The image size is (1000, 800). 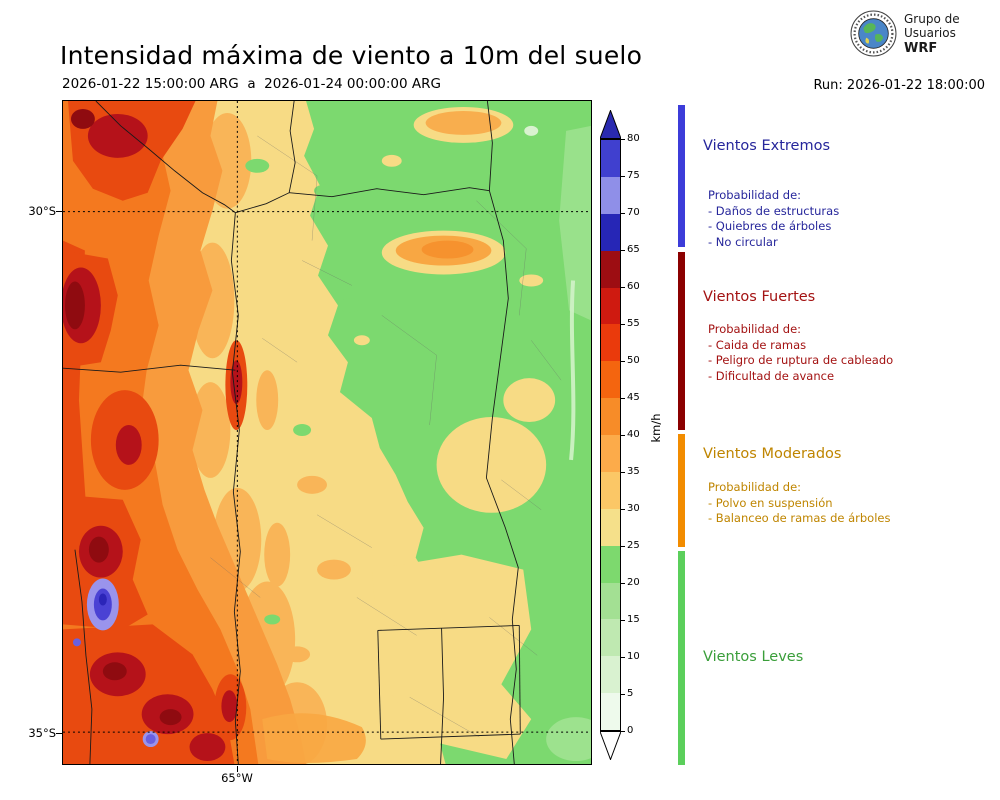 I want to click on colorbar-tick-label: 35, so click(x=630, y=471).